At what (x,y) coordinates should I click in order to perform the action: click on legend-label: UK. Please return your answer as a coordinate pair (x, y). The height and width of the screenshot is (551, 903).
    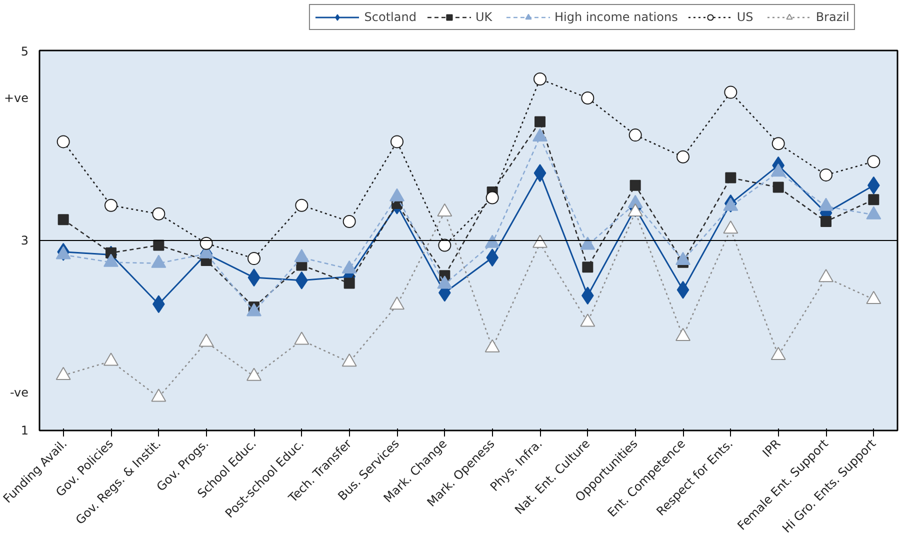
    Looking at the image, I should click on (484, 17).